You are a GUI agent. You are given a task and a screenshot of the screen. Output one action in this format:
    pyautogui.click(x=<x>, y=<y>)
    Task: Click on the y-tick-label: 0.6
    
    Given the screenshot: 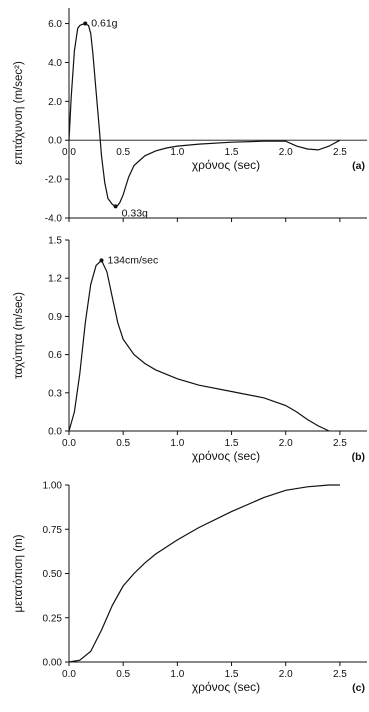 What is the action you would take?
    pyautogui.click(x=55, y=355)
    